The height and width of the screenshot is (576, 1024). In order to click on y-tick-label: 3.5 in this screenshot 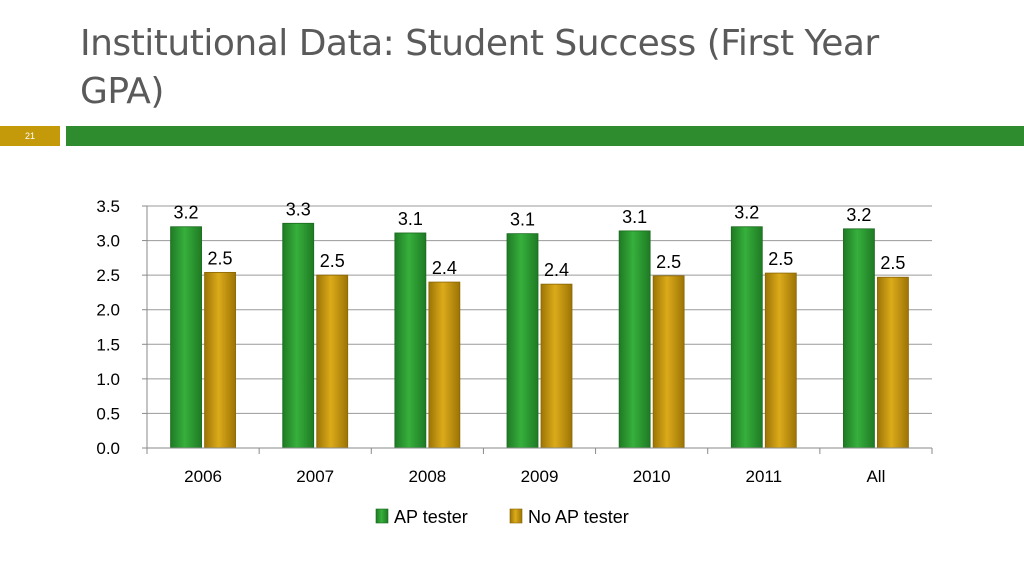, I will do `click(108, 206)`.